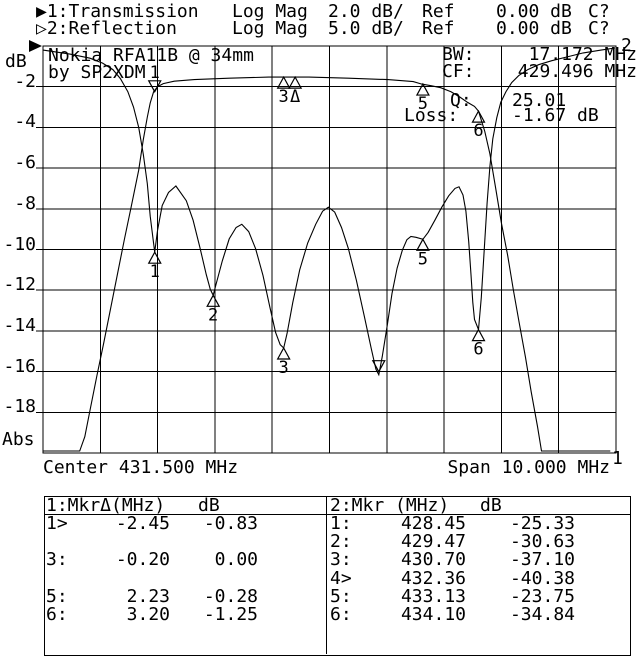 Image resolution: width=640 pixels, height=659 pixels. Describe the element at coordinates (230, 523) in the screenshot. I see `marker-table1-row1-db: -0.83` at that location.